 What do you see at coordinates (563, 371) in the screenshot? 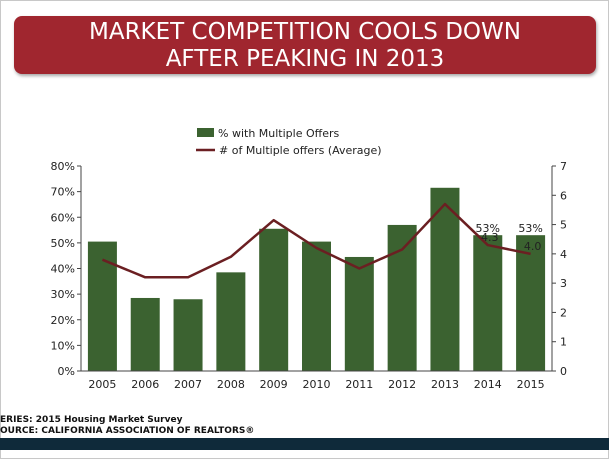
I see `right-axis-tick-label: 0` at bounding box center [563, 371].